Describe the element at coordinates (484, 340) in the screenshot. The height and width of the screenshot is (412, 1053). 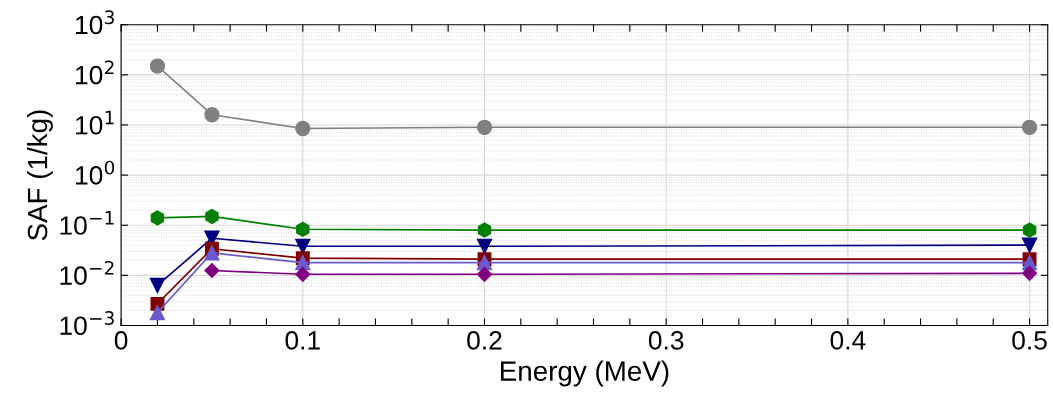
I see `x-tick-label: 0.2` at that location.